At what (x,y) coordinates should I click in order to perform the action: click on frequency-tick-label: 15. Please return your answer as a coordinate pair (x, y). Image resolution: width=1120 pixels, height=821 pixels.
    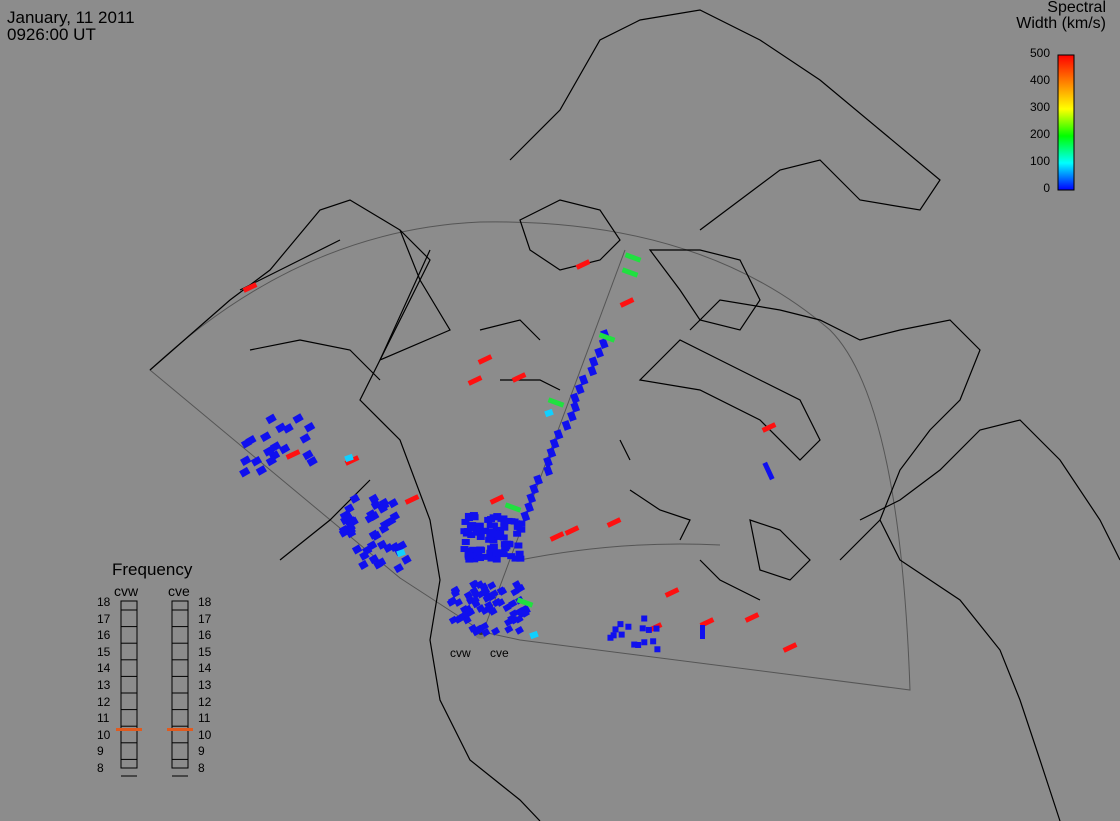
    Looking at the image, I should click on (205, 651).